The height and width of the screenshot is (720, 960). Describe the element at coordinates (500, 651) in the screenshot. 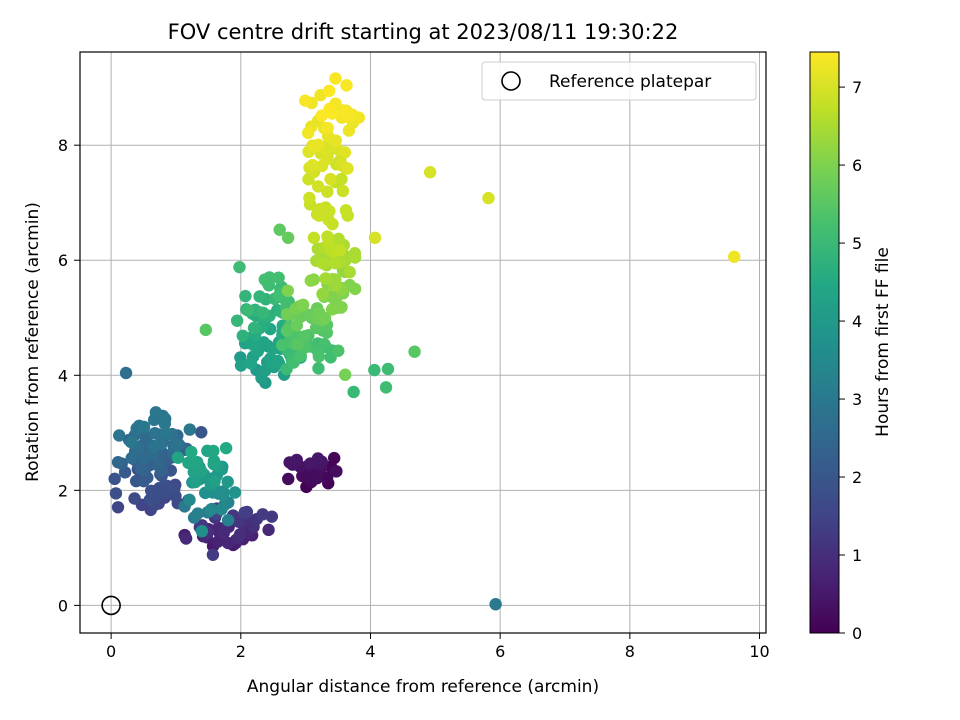

I see `x-tick-label: 6` at that location.